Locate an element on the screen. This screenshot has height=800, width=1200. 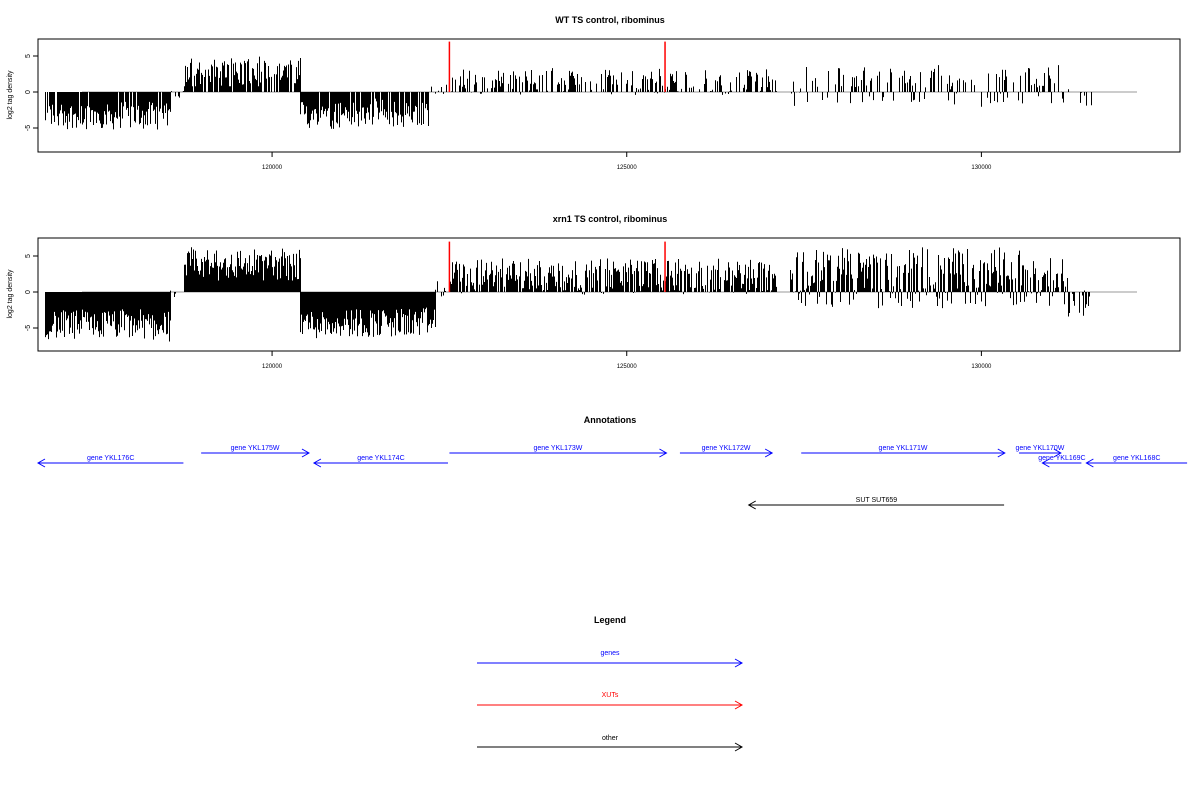
feature-label: SUT SUT659 is located at coordinates (877, 500).